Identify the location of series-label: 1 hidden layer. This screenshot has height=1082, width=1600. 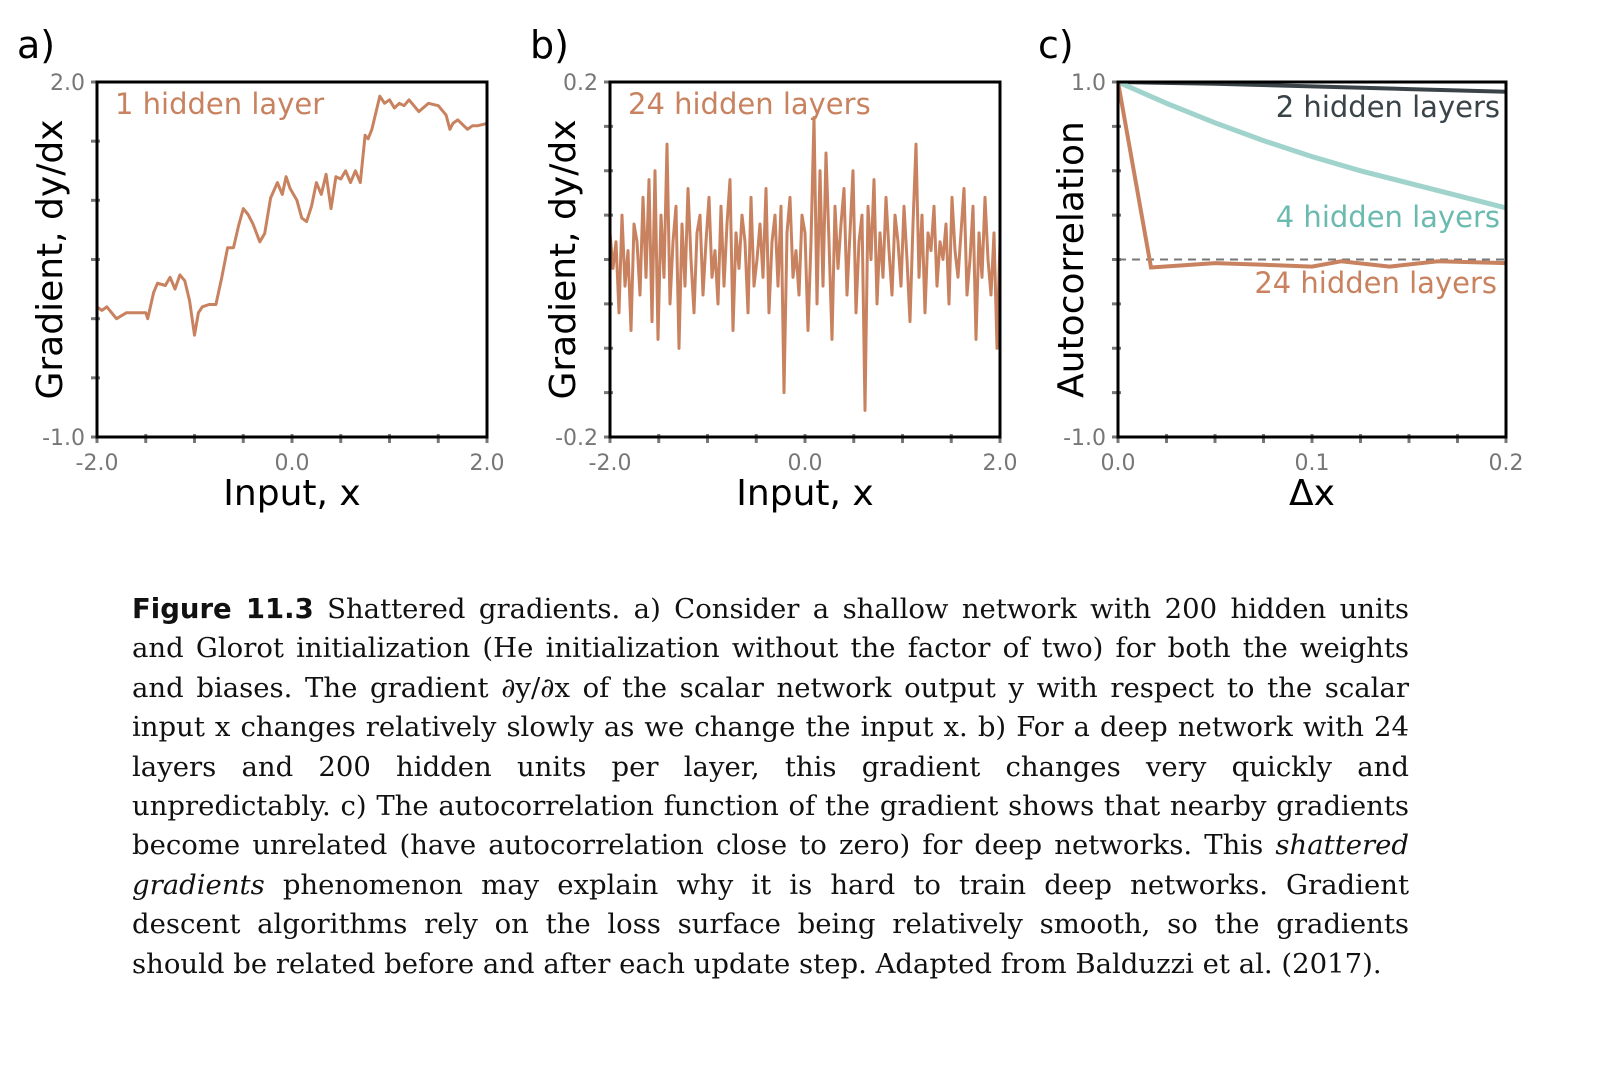
(219, 104).